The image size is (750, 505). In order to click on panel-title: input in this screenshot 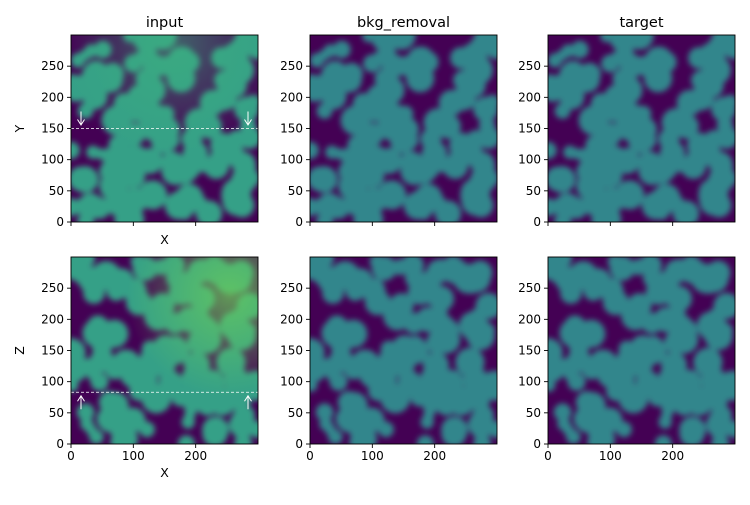, I will do `click(165, 23)`.